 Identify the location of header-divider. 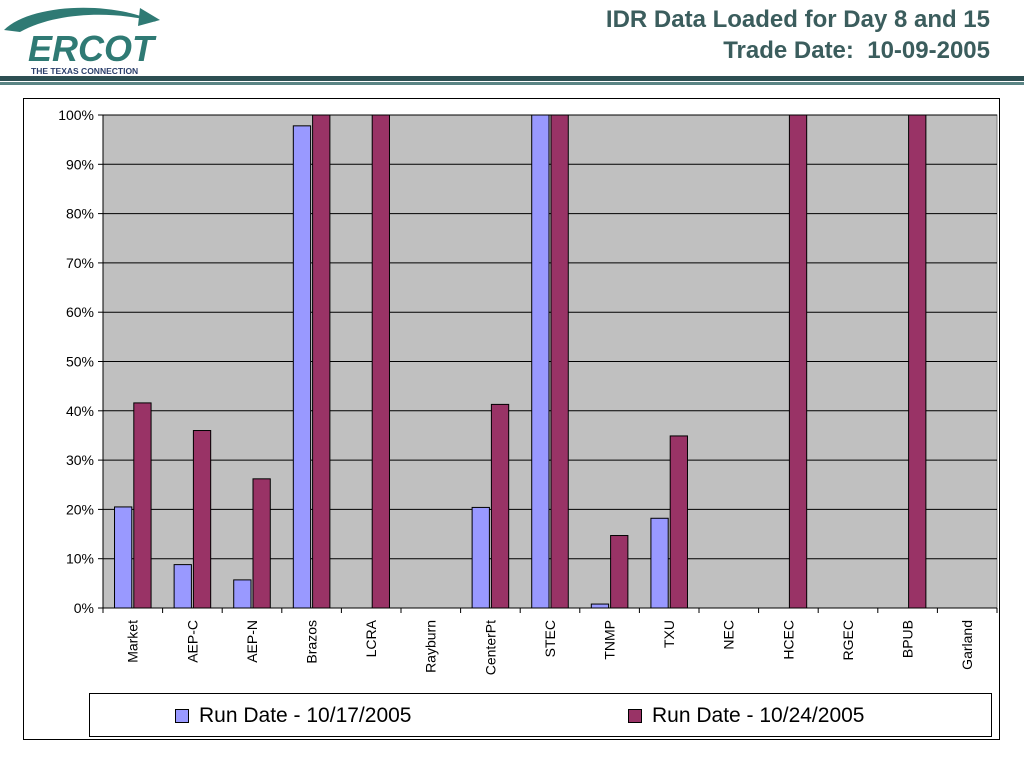
(512, 78).